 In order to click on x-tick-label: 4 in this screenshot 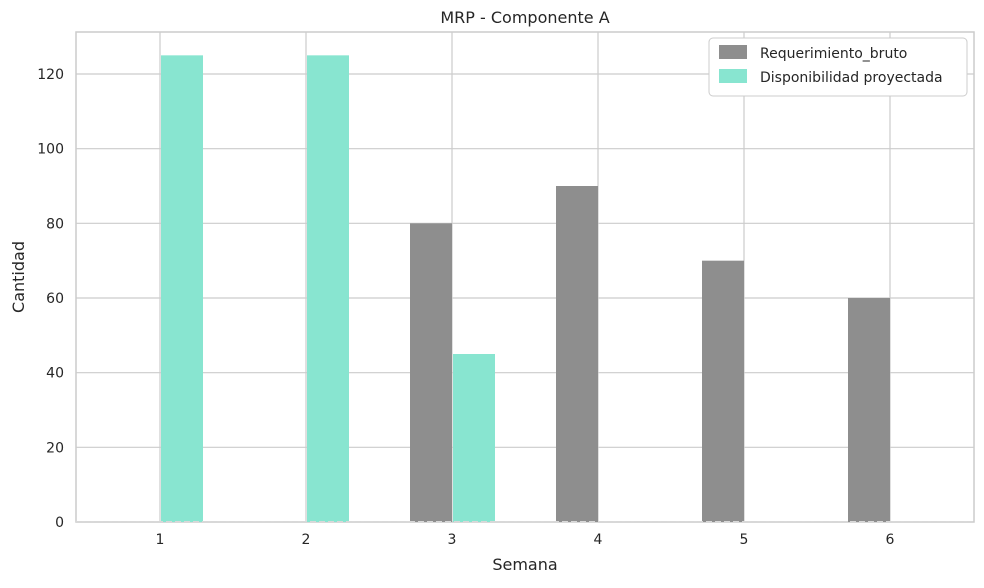, I will do `click(598, 540)`.